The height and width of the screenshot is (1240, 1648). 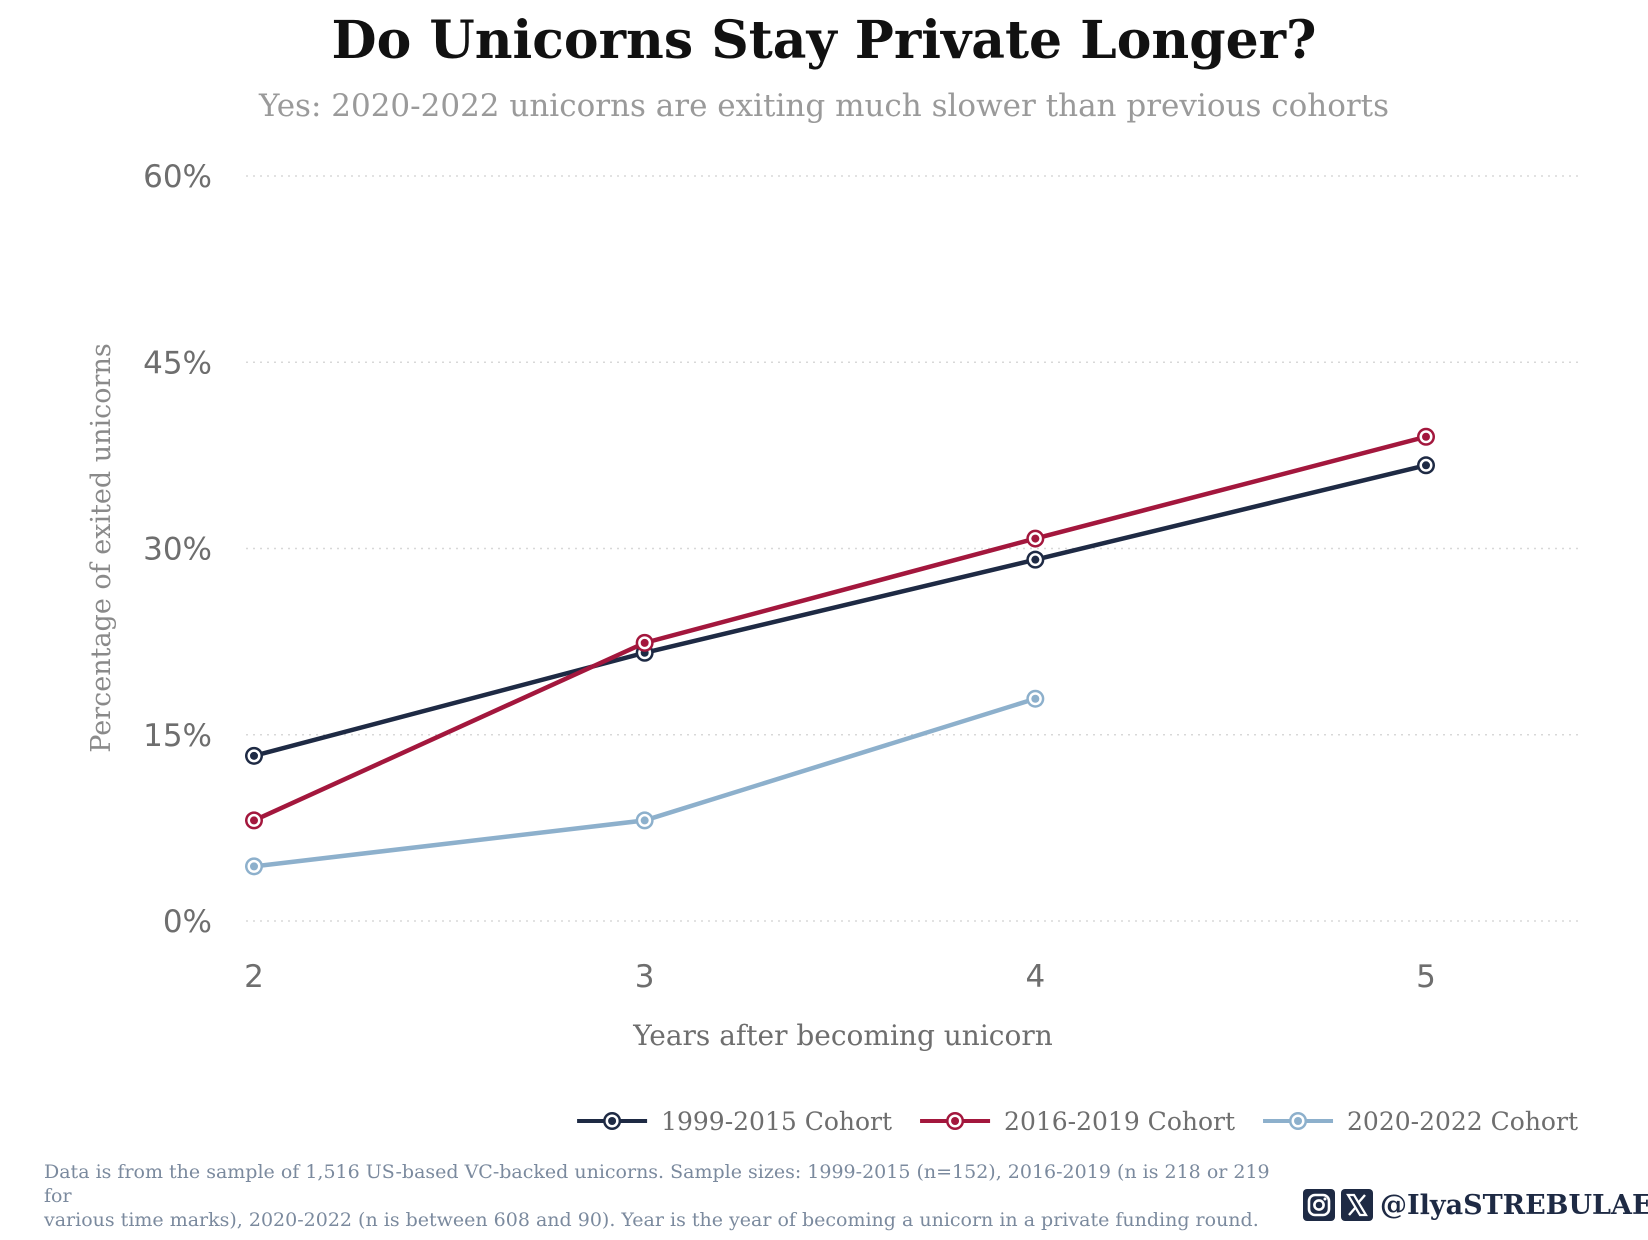 What do you see at coordinates (1514, 1205) in the screenshot?
I see `author-handle: @IlyaSTREBULAEV` at bounding box center [1514, 1205].